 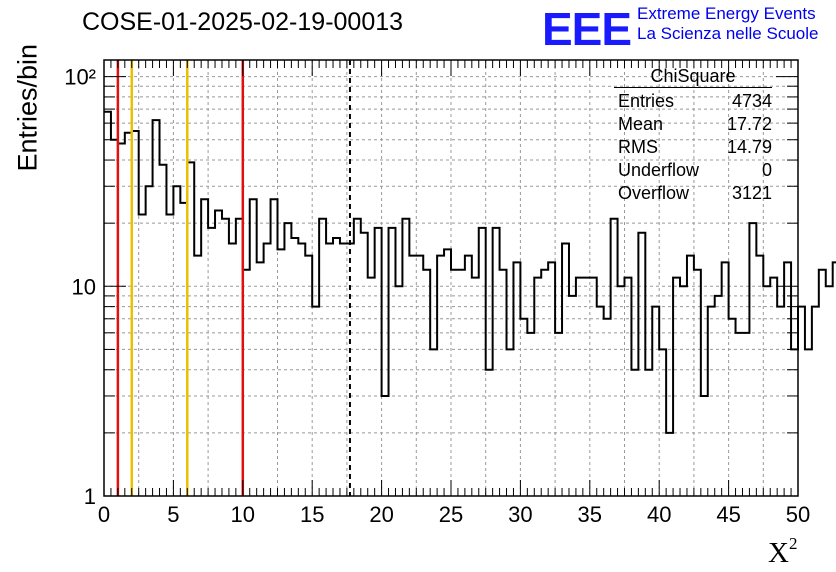 I want to click on stats-label: Mean, so click(x=641, y=124).